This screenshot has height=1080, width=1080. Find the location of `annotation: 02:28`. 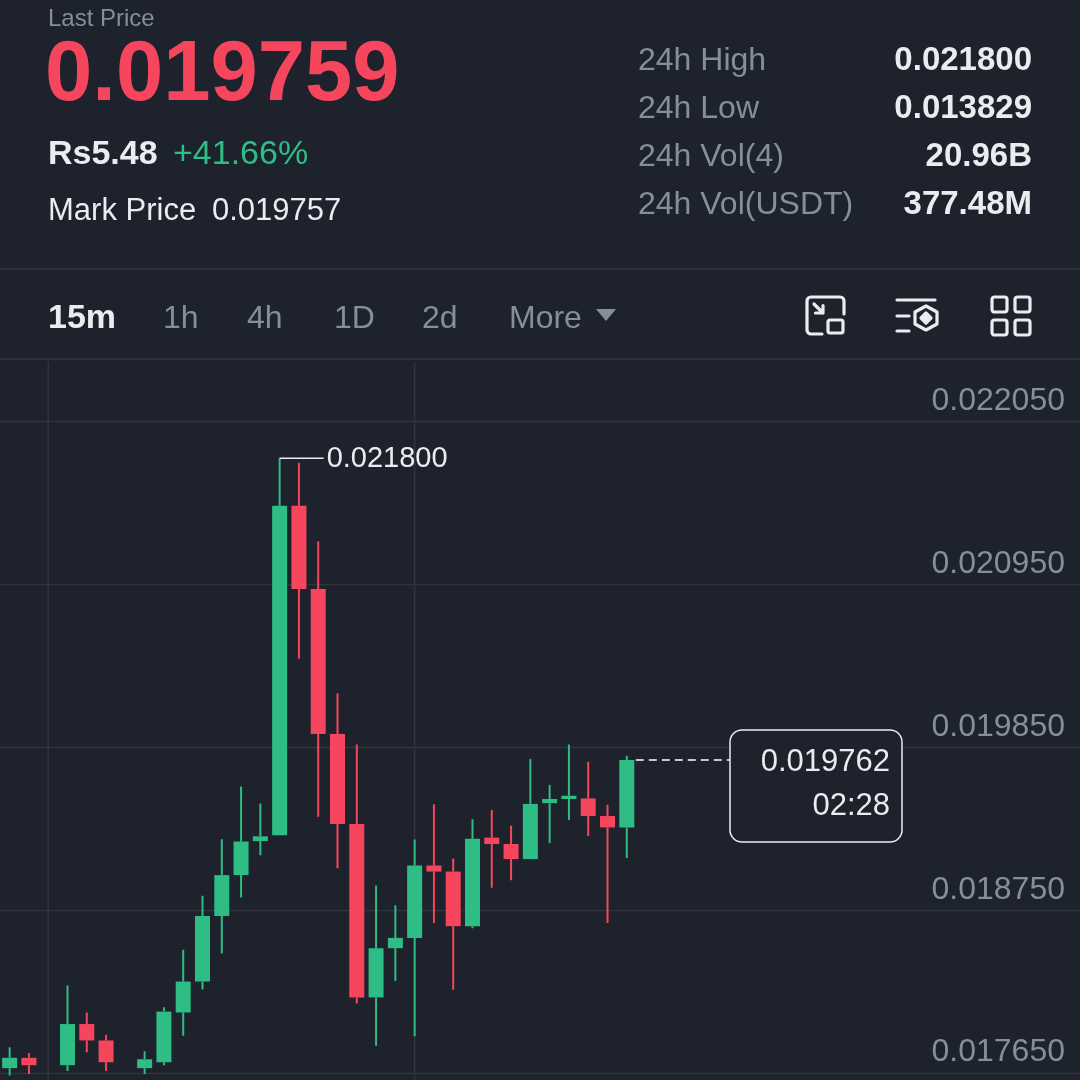

annotation: 02:28 is located at coordinates (851, 804).